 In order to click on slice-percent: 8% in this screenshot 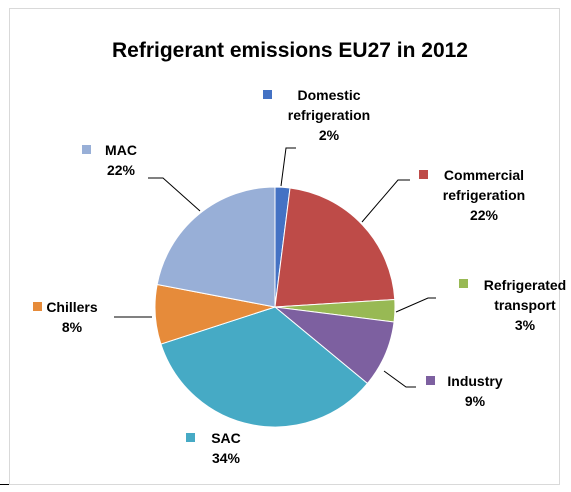, I will do `click(72, 327)`.